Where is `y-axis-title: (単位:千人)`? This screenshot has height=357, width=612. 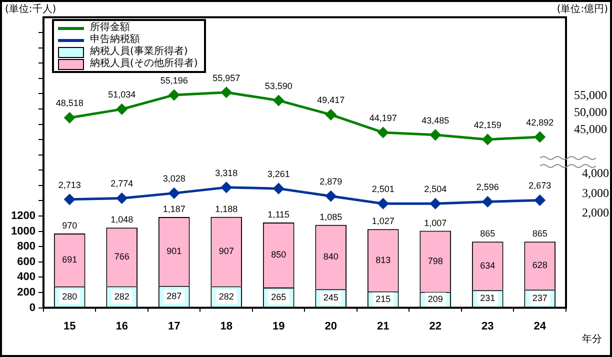
y-axis-title: (単位:千人) is located at coordinates (30, 10).